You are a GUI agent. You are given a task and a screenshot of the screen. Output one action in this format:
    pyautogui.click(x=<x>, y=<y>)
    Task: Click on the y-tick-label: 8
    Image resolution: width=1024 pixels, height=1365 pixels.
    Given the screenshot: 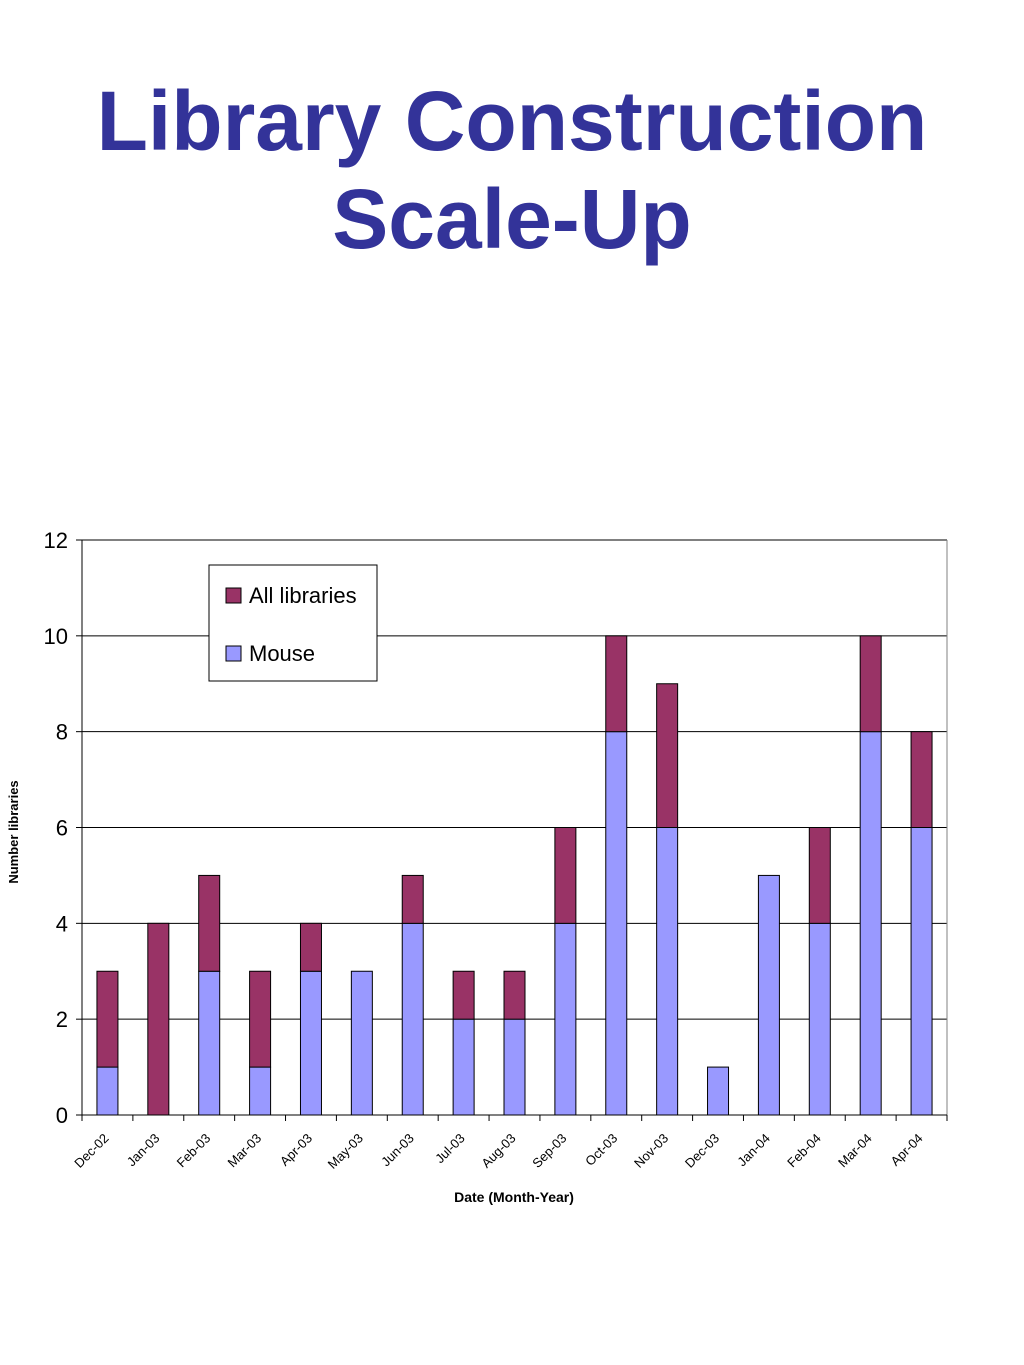 What is the action you would take?
    pyautogui.click(x=62, y=732)
    